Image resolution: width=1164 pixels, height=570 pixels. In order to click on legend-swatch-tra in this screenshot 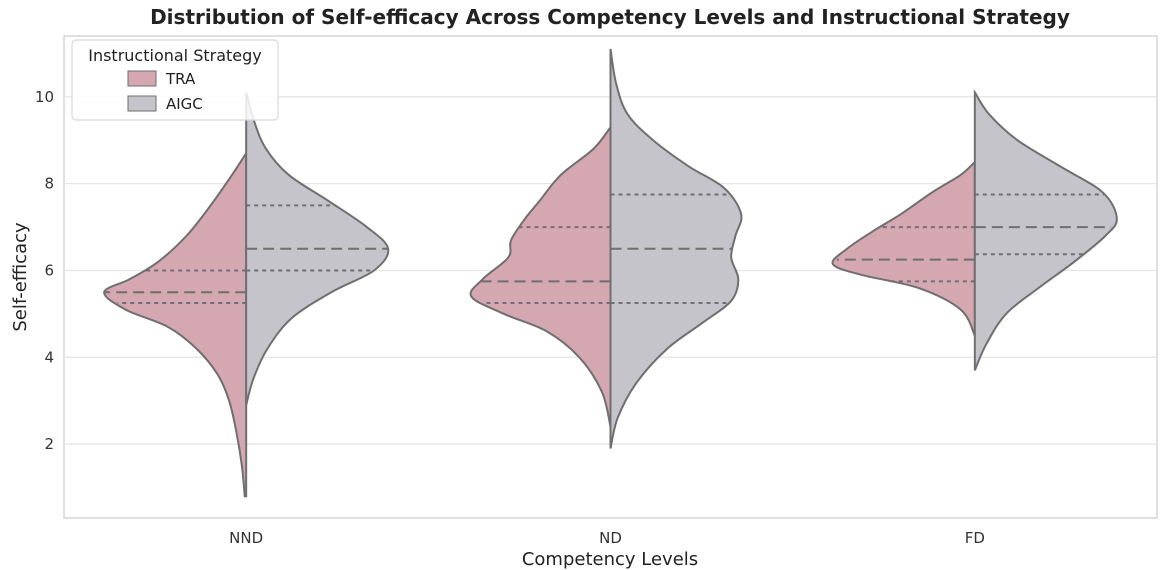, I will do `click(142, 78)`.